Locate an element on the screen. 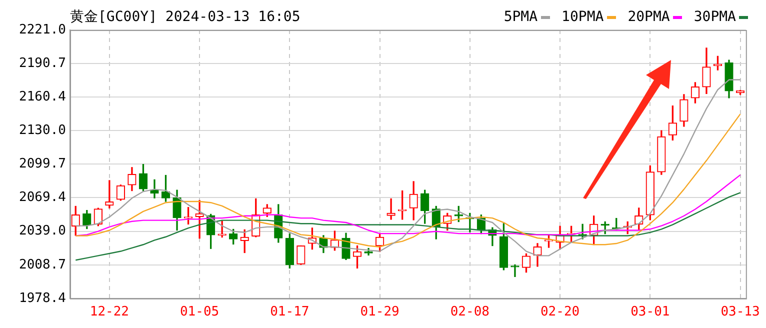 This screenshot has height=328, width=766. legend-label: 5PMA is located at coordinates (521, 17).